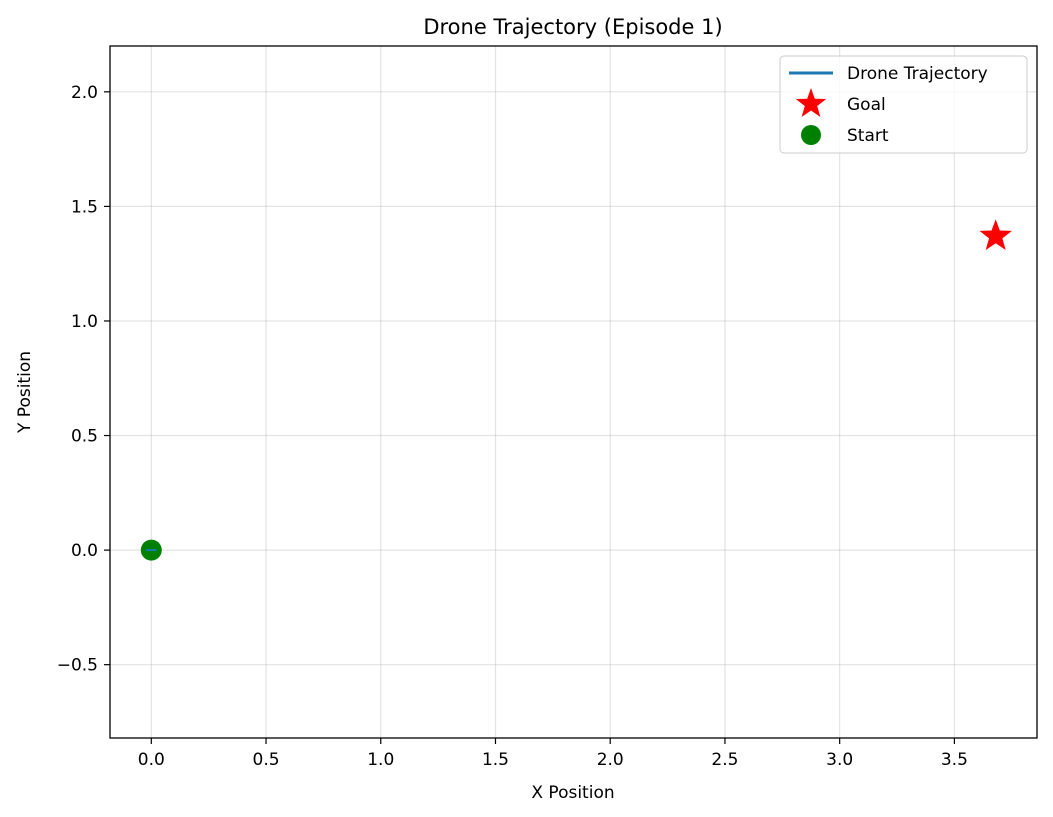 This screenshot has width=1053, height=817. I want to click on x-tick-label: 0.5, so click(266, 760).